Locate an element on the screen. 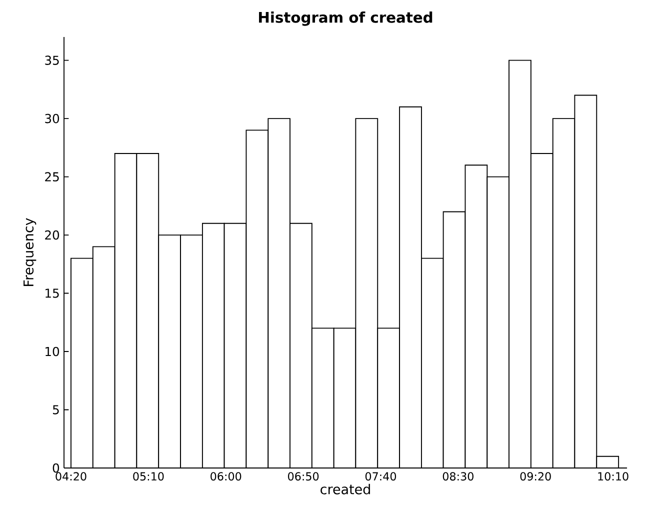  x-tick-label: 06:00 is located at coordinates (226, 476).